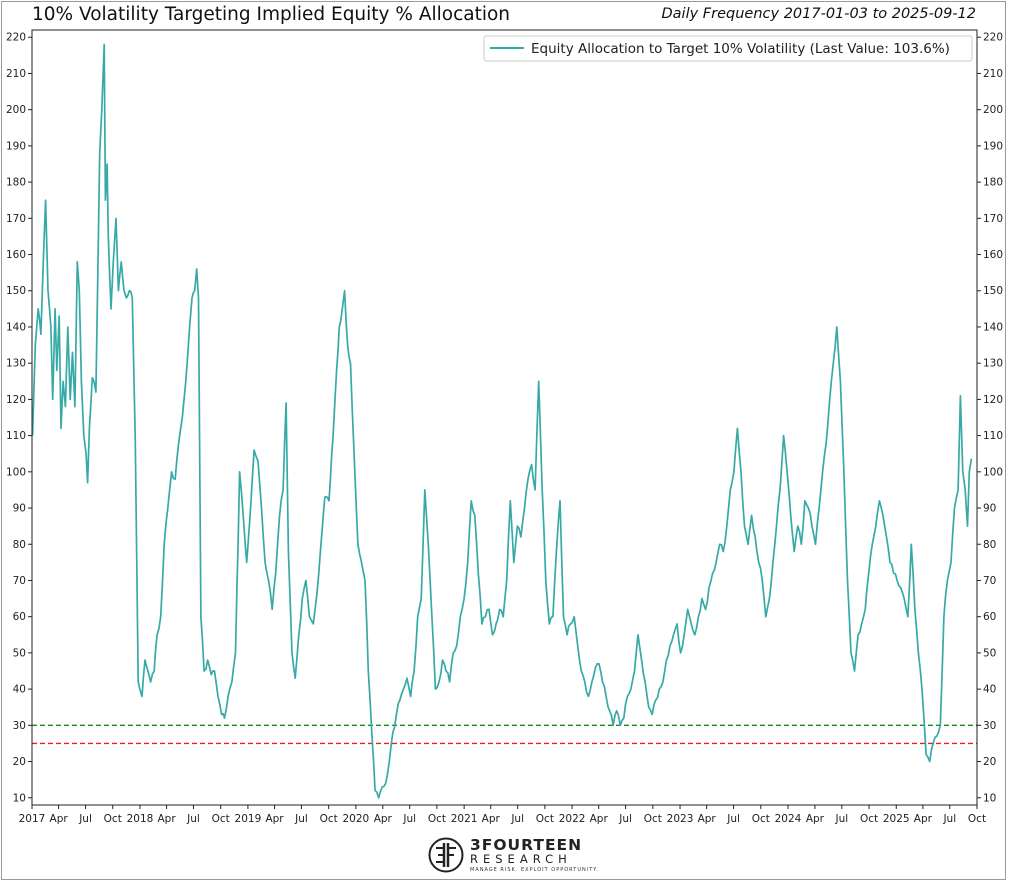  Describe the element at coordinates (819, 14) in the screenshot. I see `chart-subtitle: Daily Frequency 2017-01-03 to 2025-09-12` at that location.